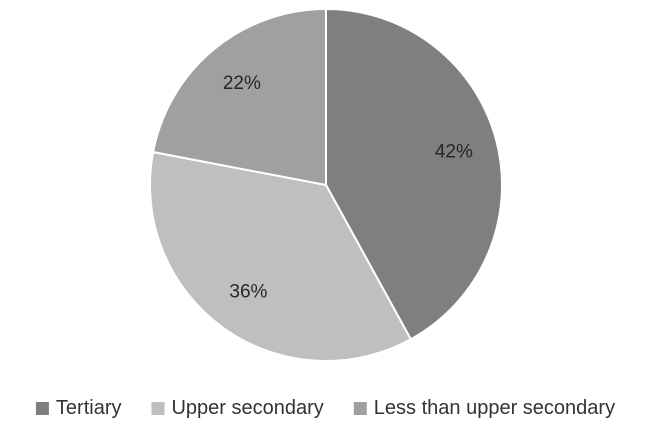 Image resolution: width=651 pixels, height=427 pixels. Describe the element at coordinates (248, 291) in the screenshot. I see `data-label-upper-secondary: 36%` at that location.